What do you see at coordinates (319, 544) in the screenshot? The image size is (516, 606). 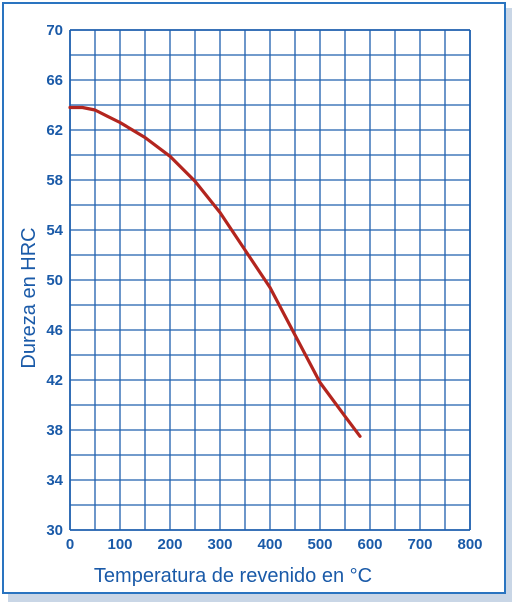 I see `x-tick-label: 500` at bounding box center [319, 544].